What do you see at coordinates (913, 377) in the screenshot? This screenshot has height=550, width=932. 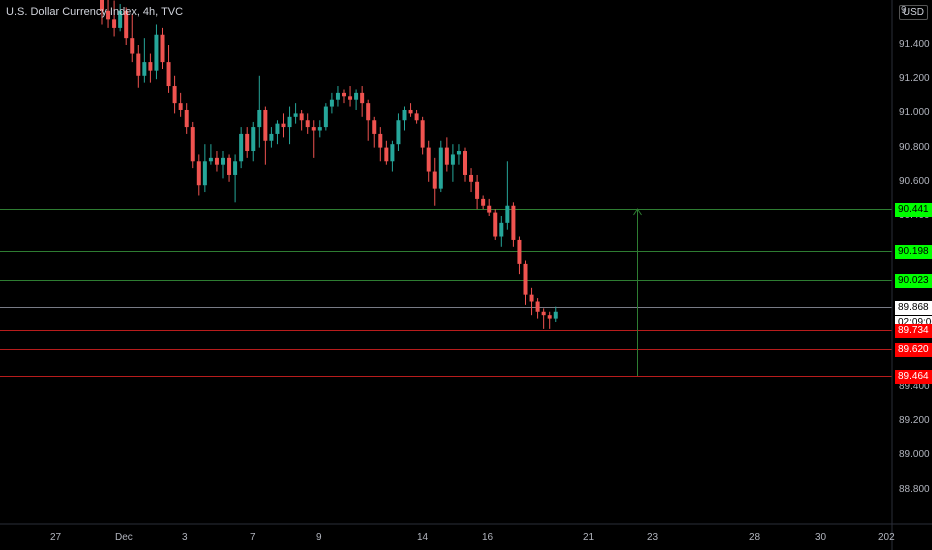 I see `level-label-6: 89.464` at bounding box center [913, 377].